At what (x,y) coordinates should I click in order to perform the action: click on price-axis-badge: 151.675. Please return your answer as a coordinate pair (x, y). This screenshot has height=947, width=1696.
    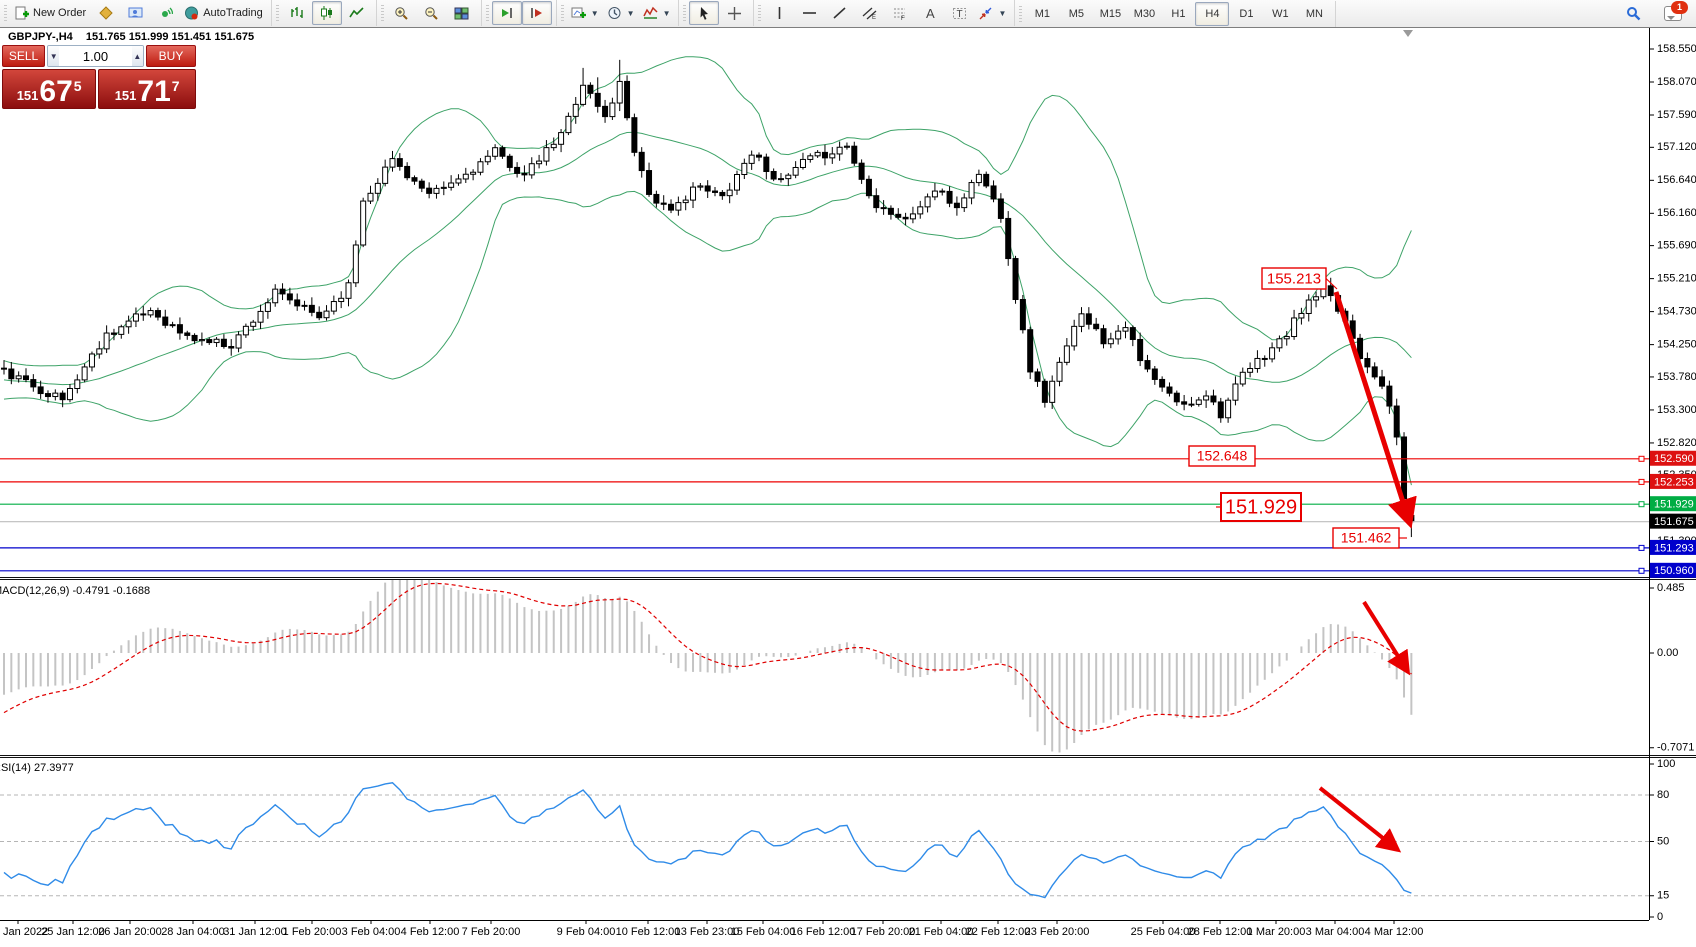
    Looking at the image, I should click on (1673, 521).